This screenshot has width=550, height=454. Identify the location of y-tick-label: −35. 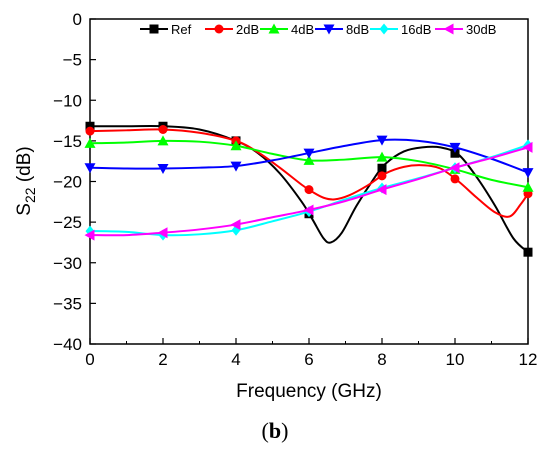
(67, 303).